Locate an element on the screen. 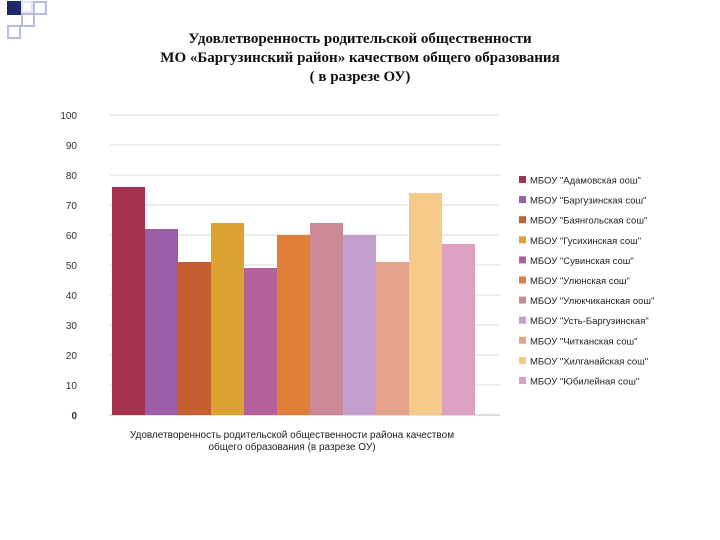  legend-label-3: МБОУ "Баянгольская сош" is located at coordinates (588, 221).